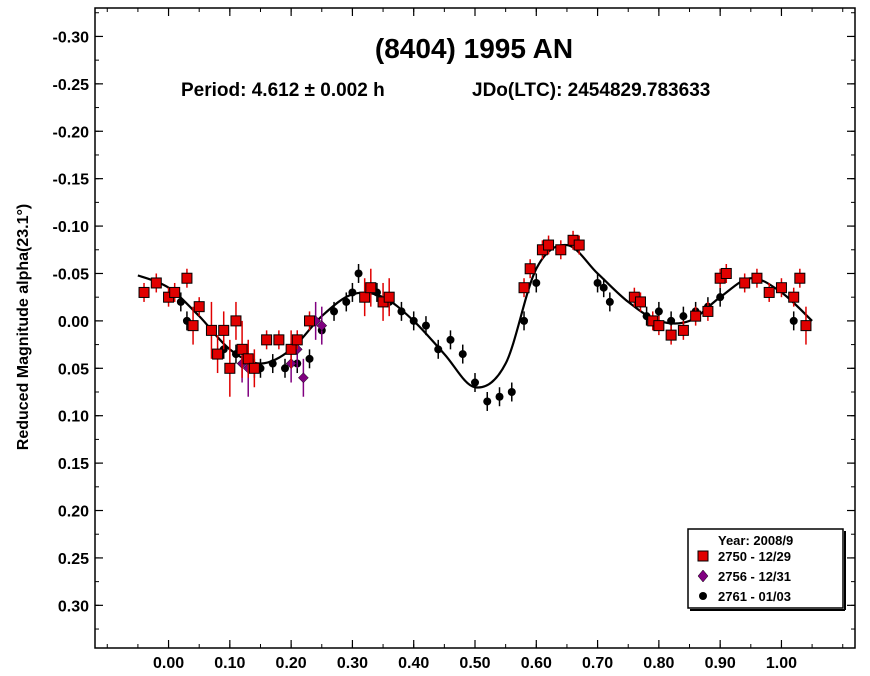  I want to click on y-axis-label: Reduced Magnitude alpha(23.1°), so click(23, 327).